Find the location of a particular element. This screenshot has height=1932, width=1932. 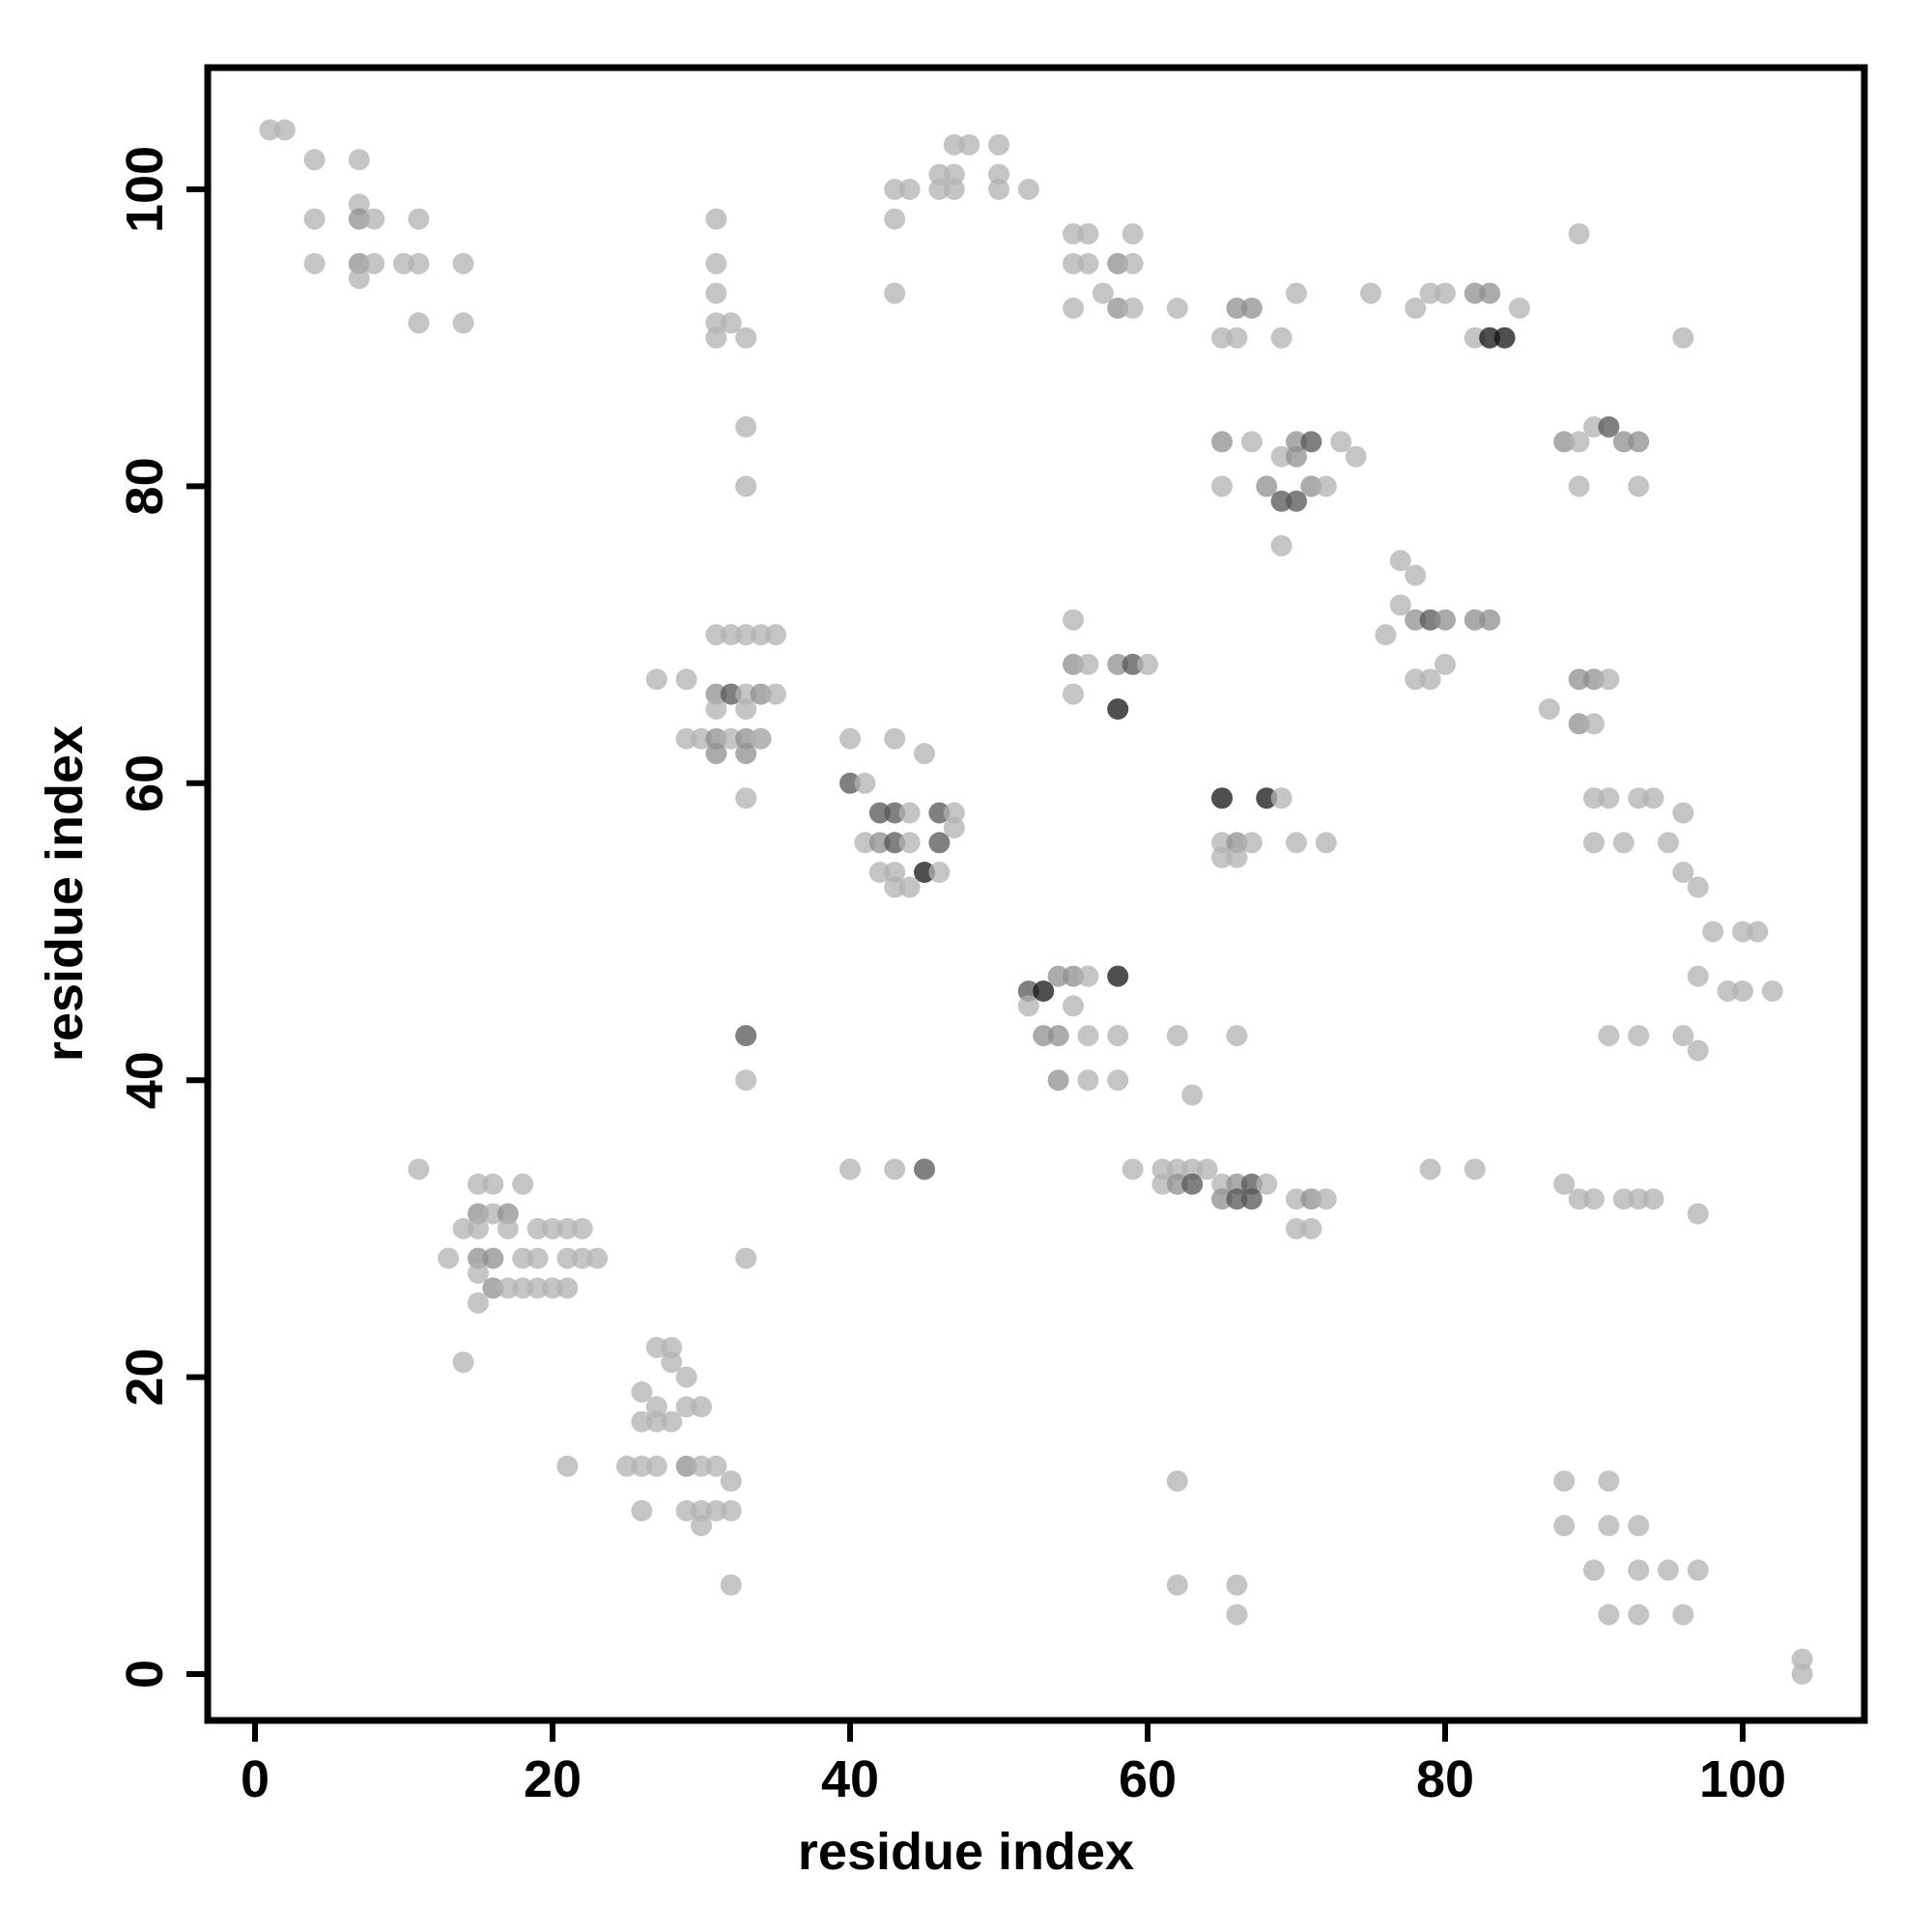

y-axis-ticks is located at coordinates (197, 931).